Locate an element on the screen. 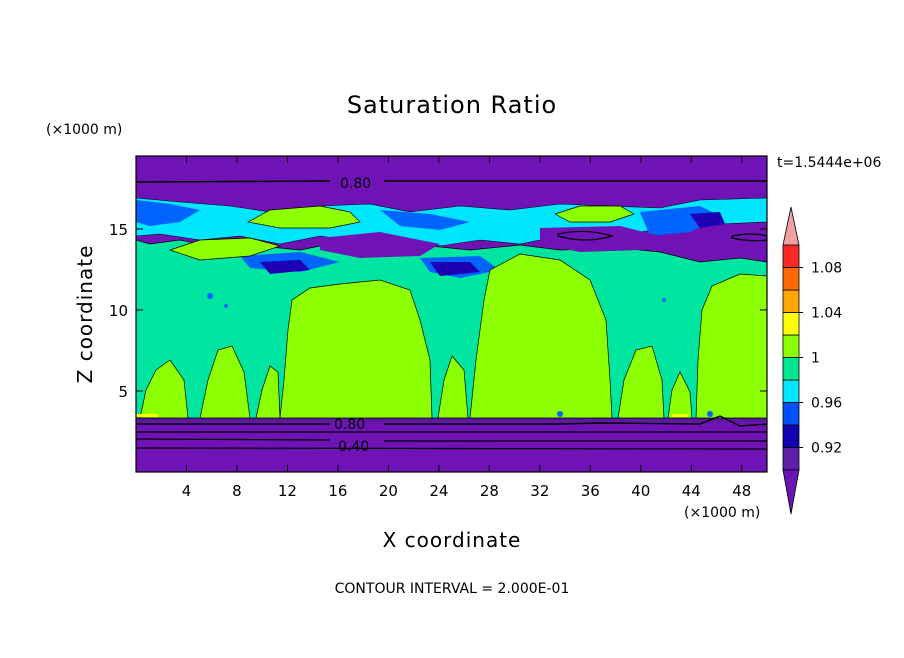 This screenshot has height=658, width=904. colorbar-label: 1.08 is located at coordinates (826, 269).